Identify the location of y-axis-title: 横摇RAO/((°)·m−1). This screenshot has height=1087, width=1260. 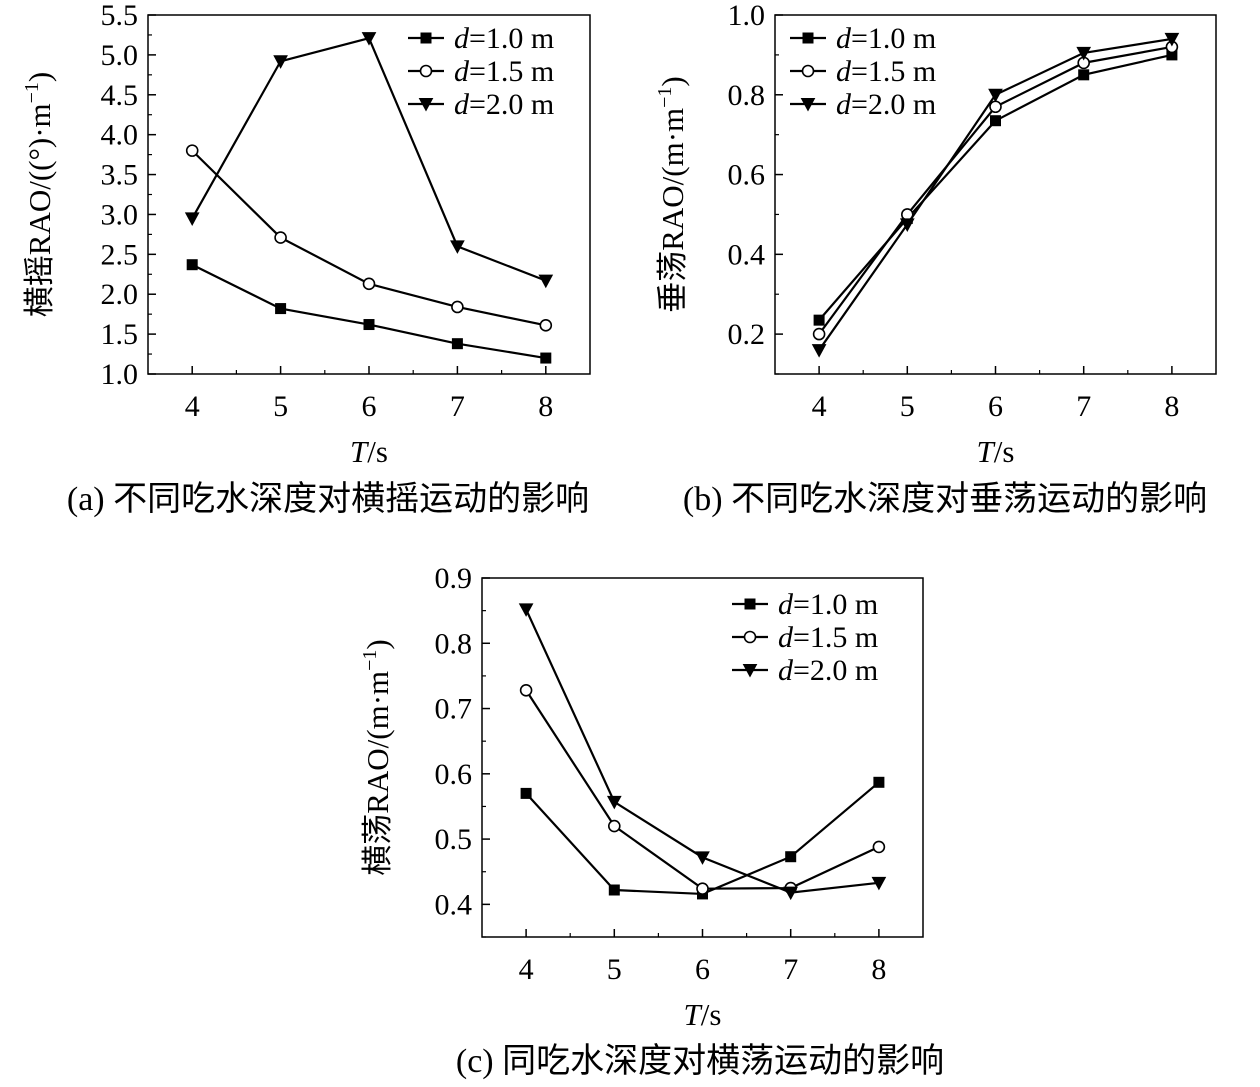
(39, 194).